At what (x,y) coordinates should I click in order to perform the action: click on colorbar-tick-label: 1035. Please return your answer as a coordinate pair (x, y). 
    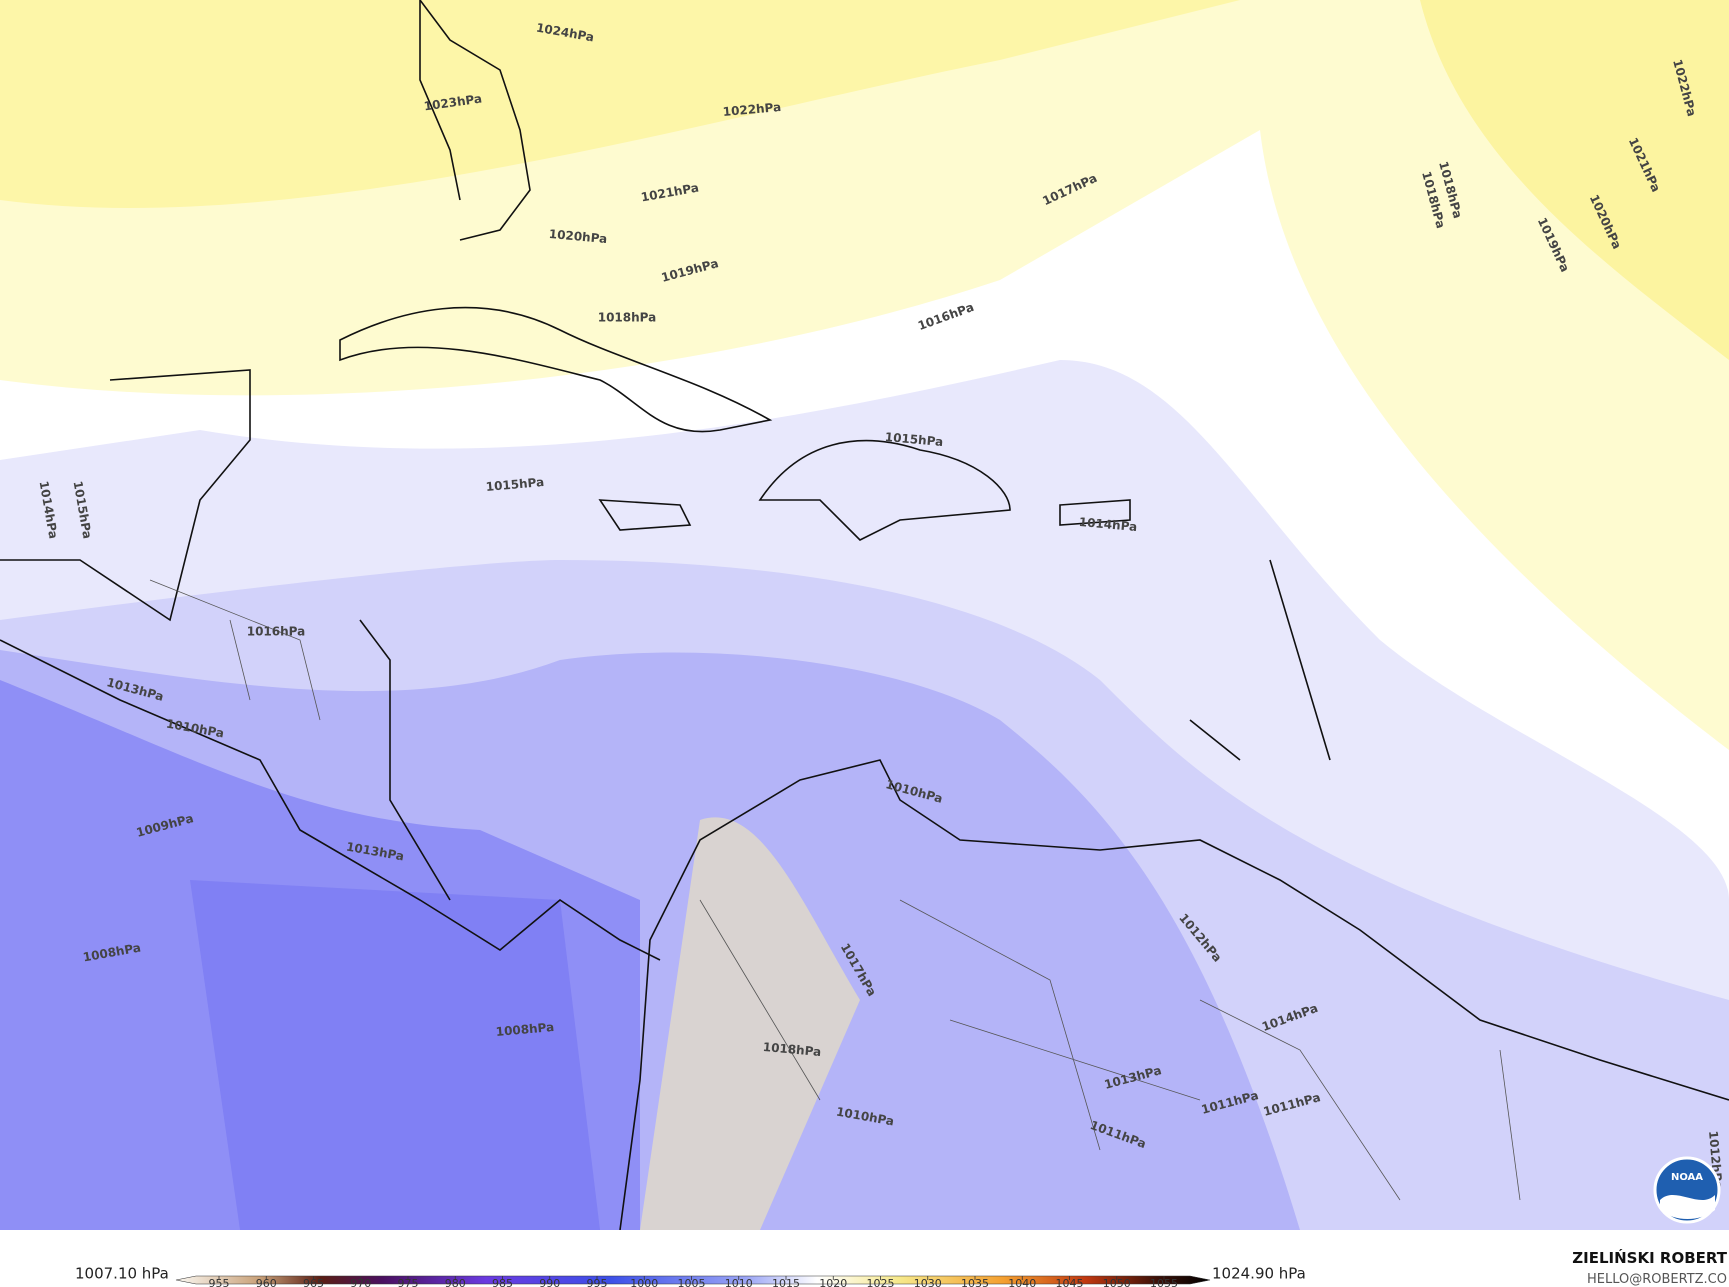
    Looking at the image, I should click on (975, 1282).